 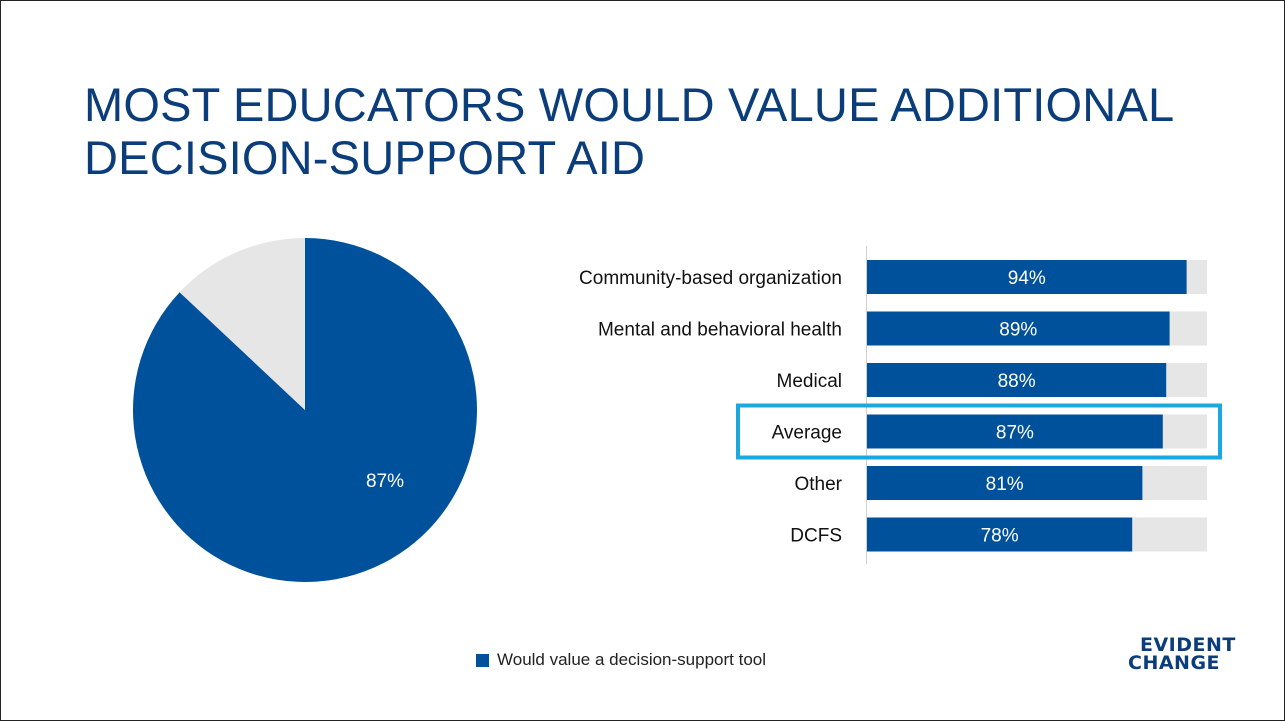 What do you see at coordinates (818, 484) in the screenshot?
I see `bar-category-label: Other` at bounding box center [818, 484].